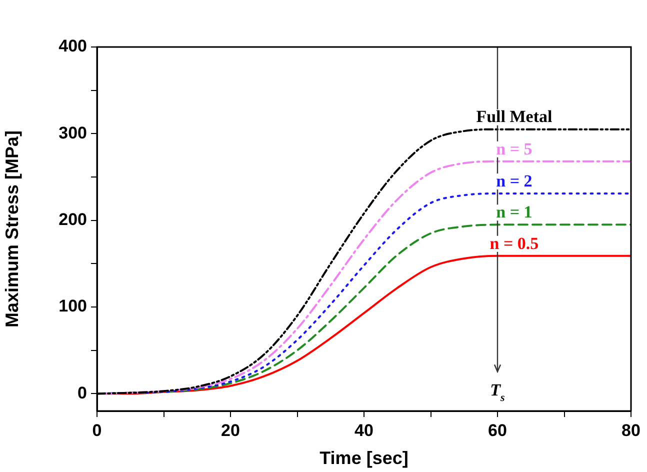  What do you see at coordinates (82, 392) in the screenshot?
I see `y-tick-label: 0` at bounding box center [82, 392].